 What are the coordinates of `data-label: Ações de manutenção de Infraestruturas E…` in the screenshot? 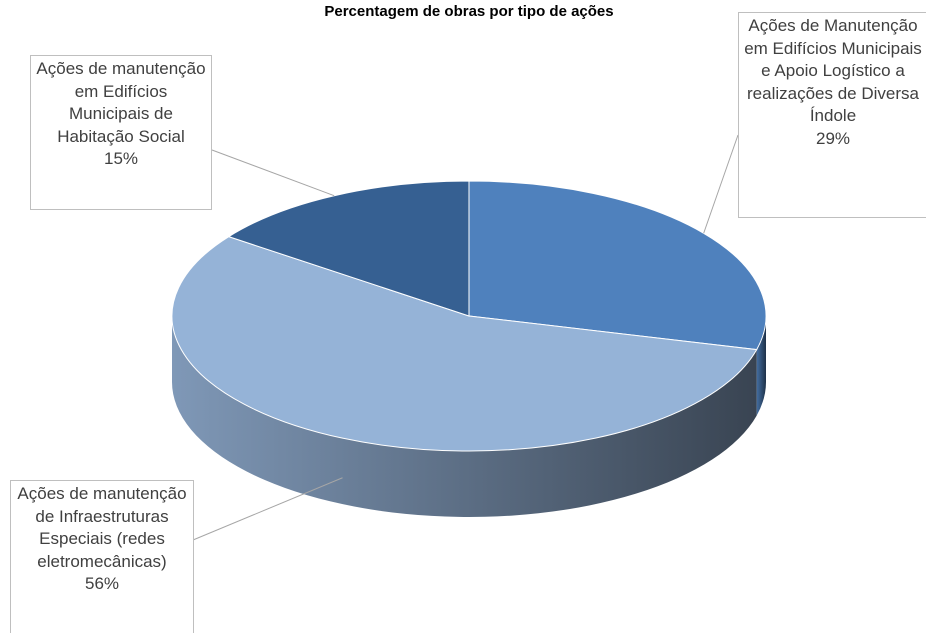 It's located at (102, 556).